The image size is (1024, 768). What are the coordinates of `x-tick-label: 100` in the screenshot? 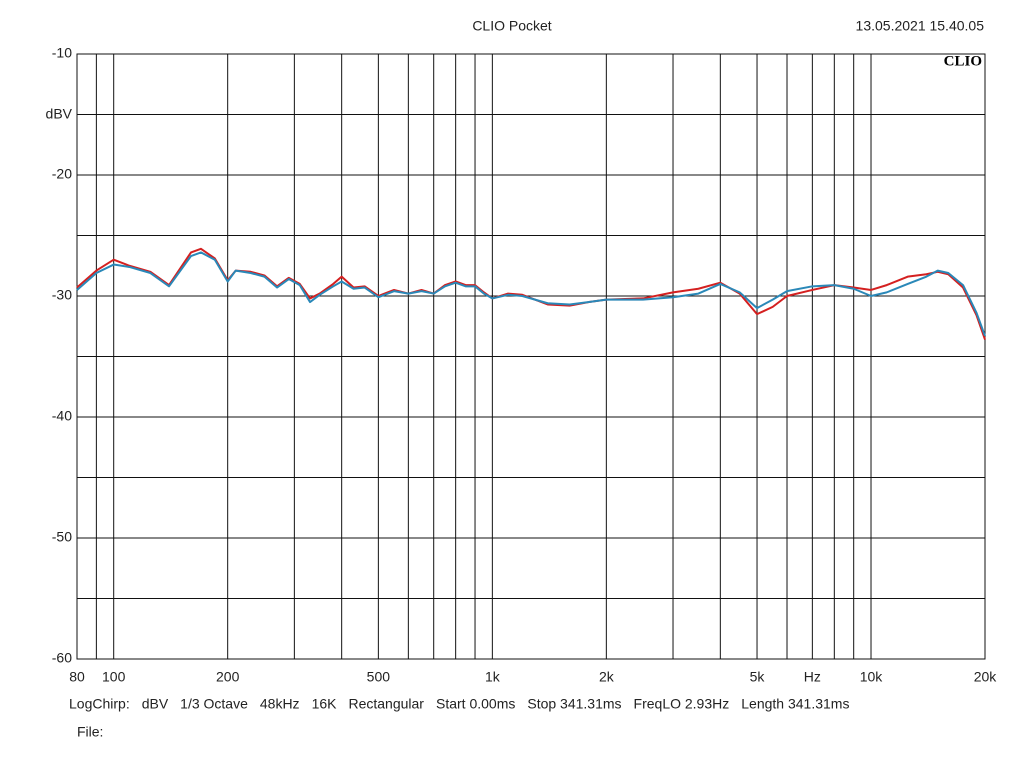 It's located at (114, 677).